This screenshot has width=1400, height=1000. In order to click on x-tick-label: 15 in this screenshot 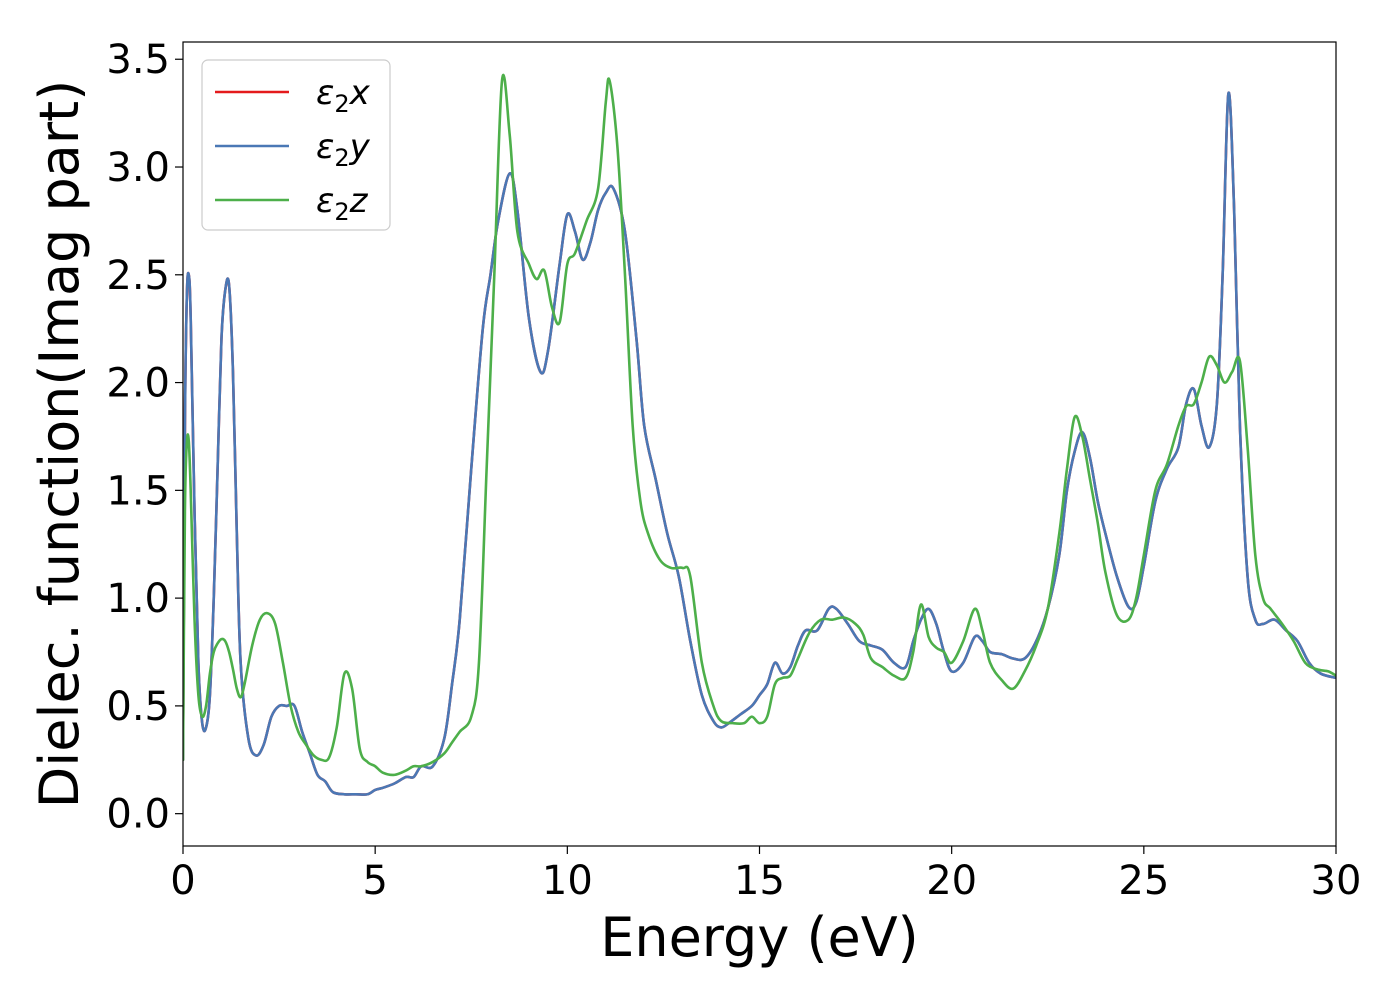, I will do `click(759, 881)`.